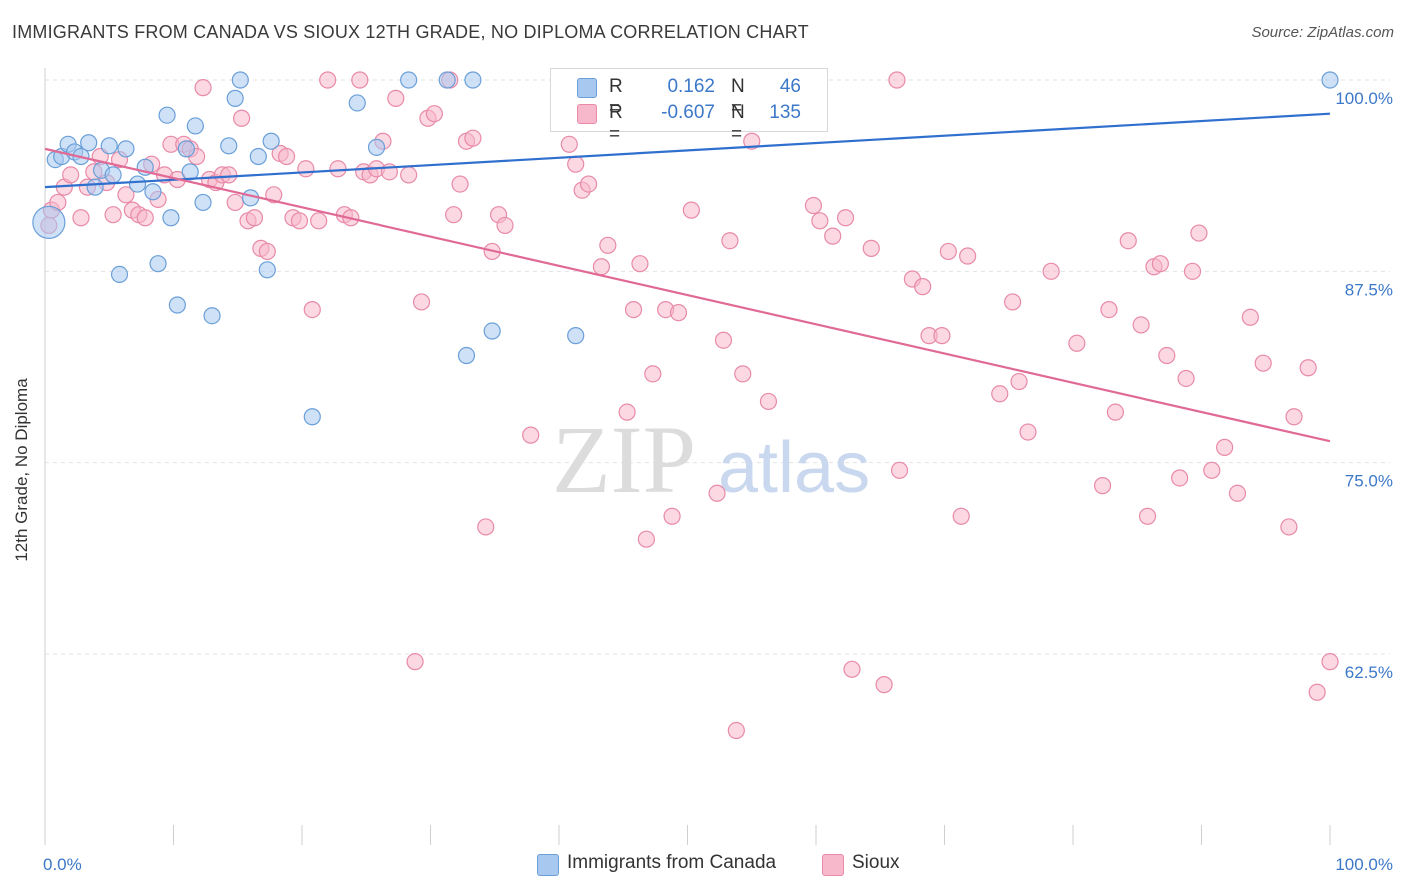 Image resolution: width=1406 pixels, height=892 pixels. What do you see at coordinates (587, 114) in the screenshot?
I see `legend-swatch-sioux` at bounding box center [587, 114].